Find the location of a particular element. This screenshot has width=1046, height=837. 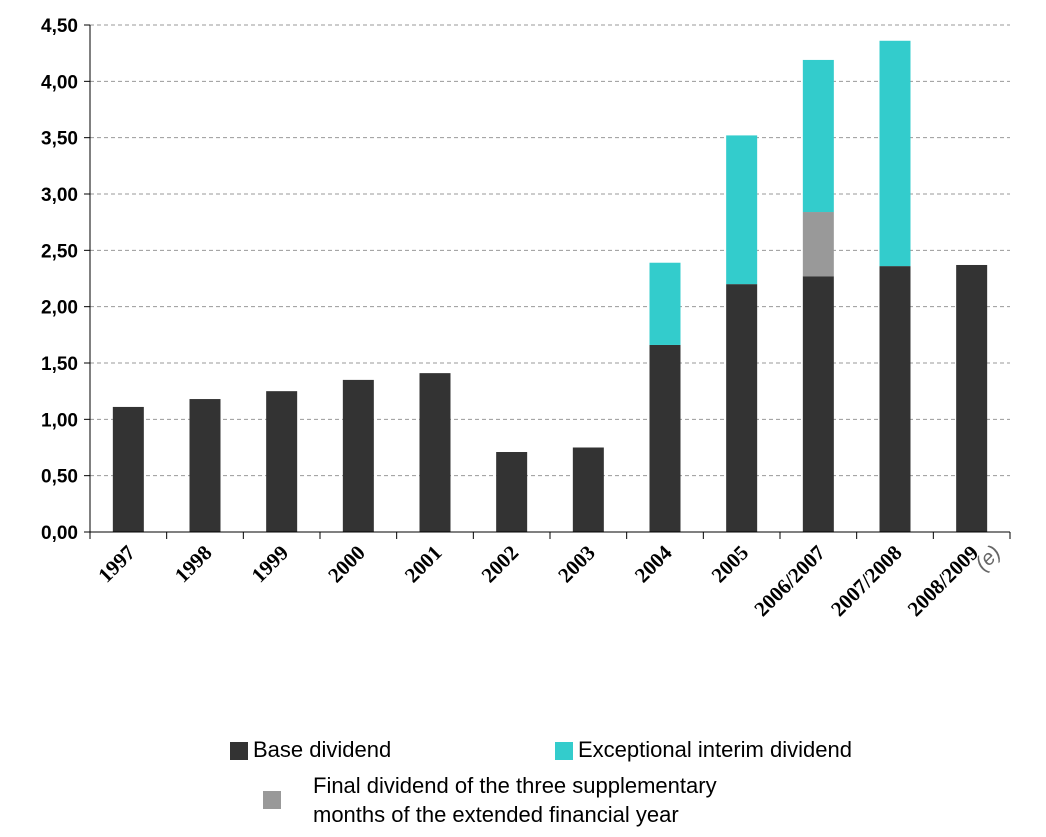

y-tick-label: 3,50 is located at coordinates (59, 139).